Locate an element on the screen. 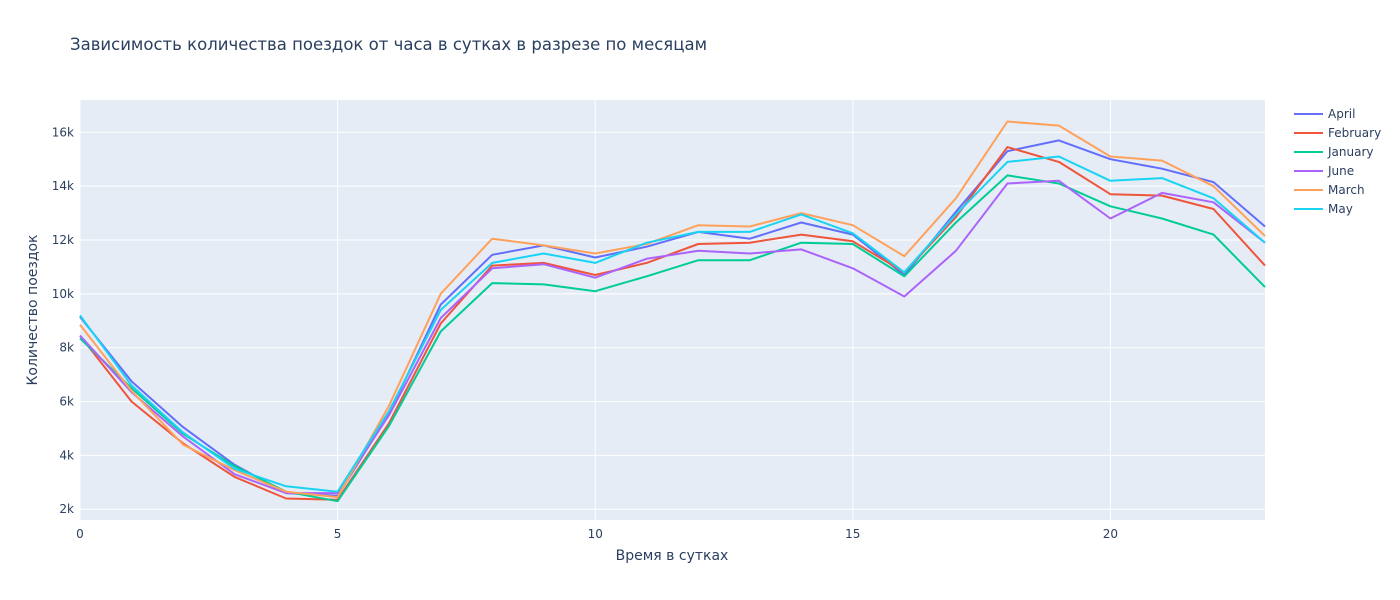 Image resolution: width=1400 pixels, height=600 pixels. x-tick-label: 0 is located at coordinates (80, 534).